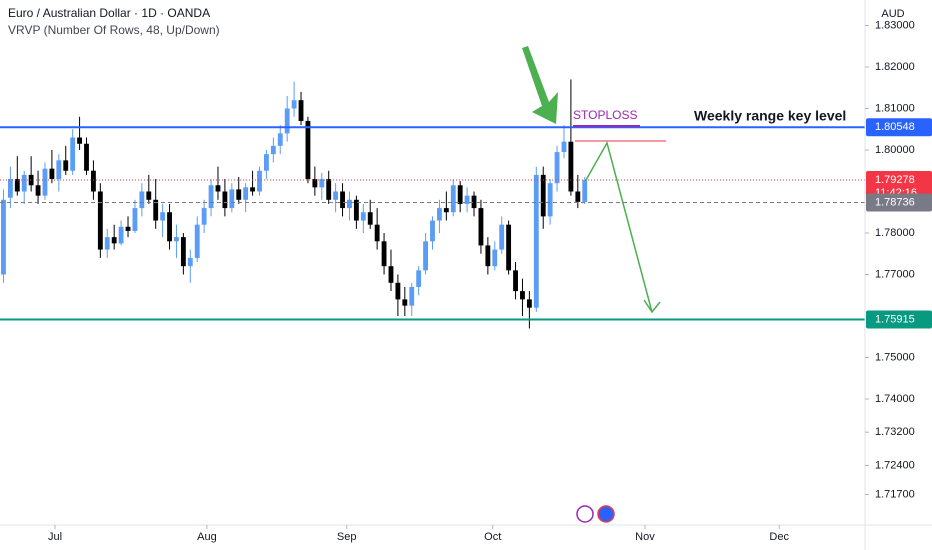 The image size is (932, 550). Describe the element at coordinates (619, 227) in the screenshot. I see `projection-path` at that location.